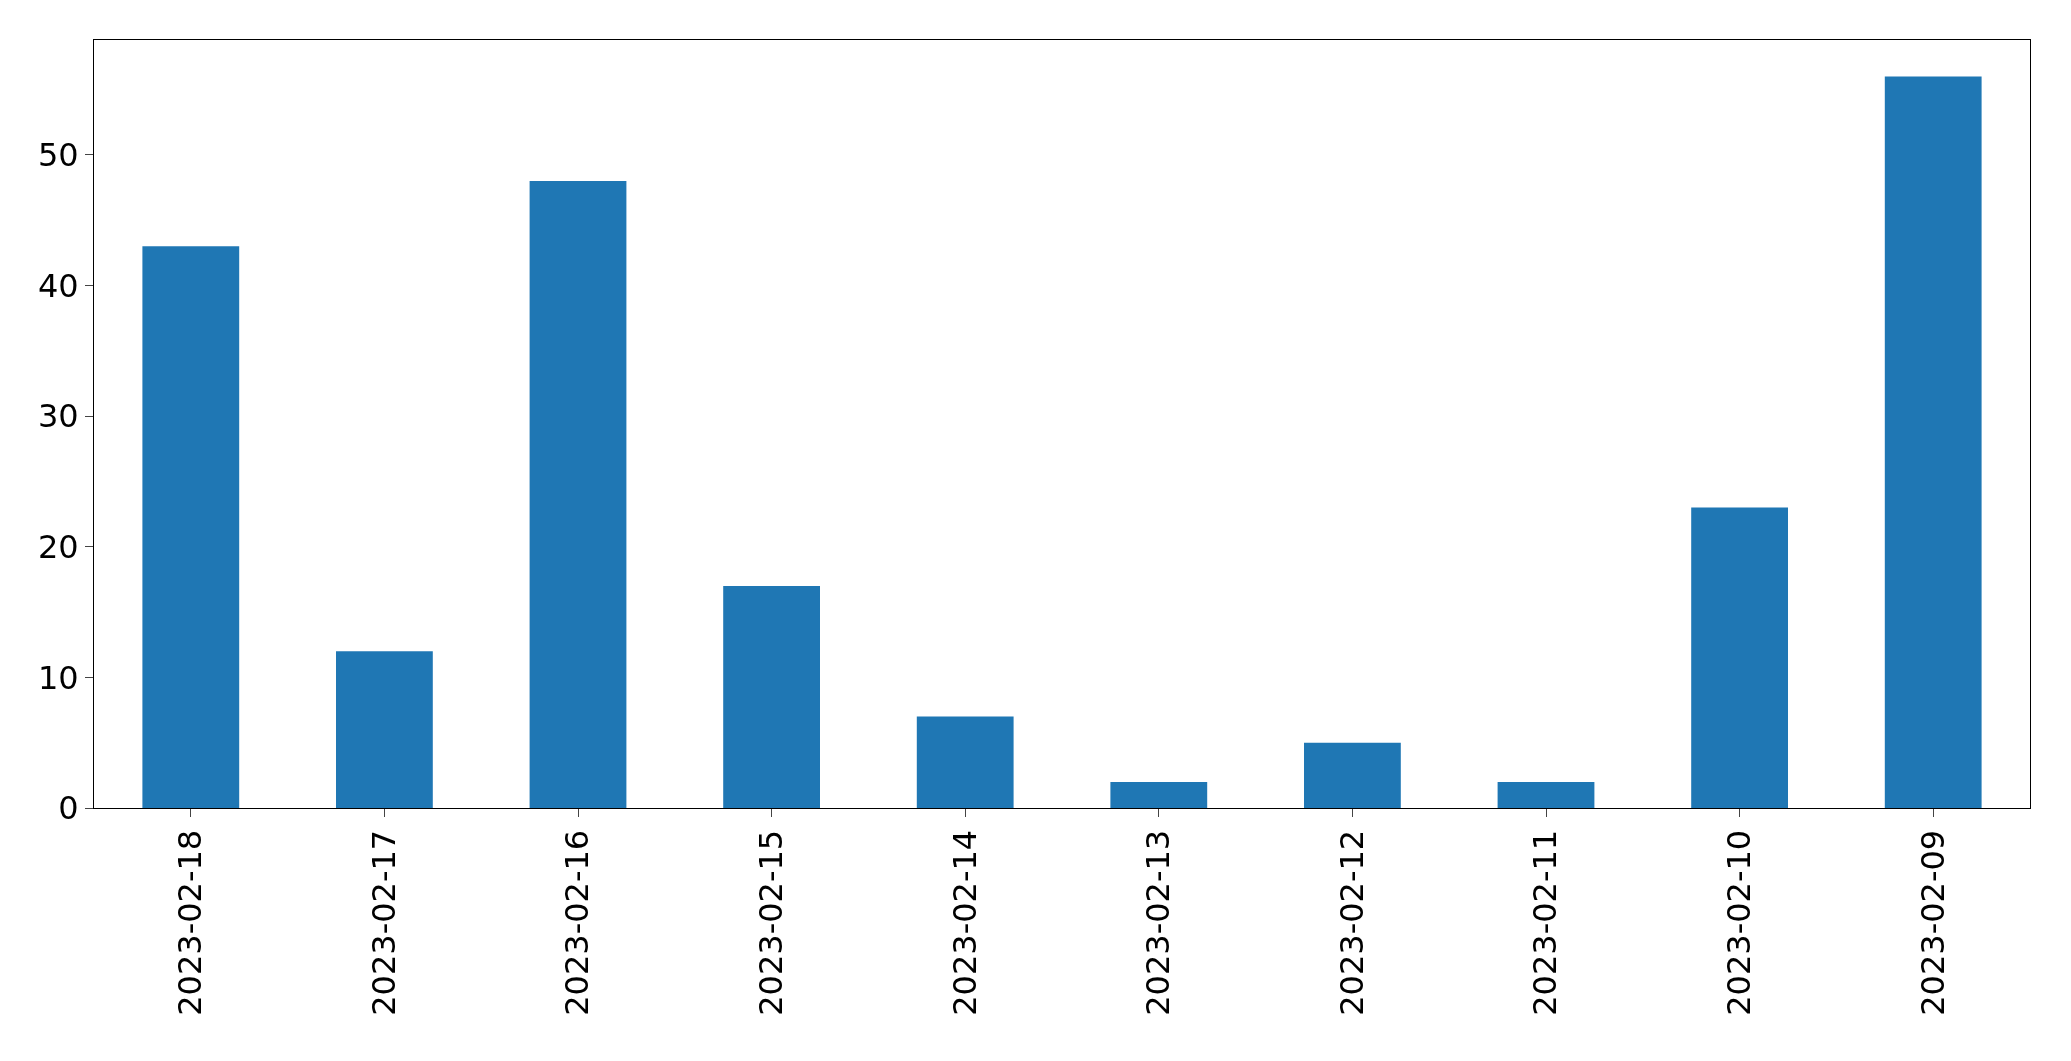 Image resolution: width=2071 pixels, height=1061 pixels. What do you see at coordinates (58, 416) in the screenshot?
I see `y-tick-label: 30` at bounding box center [58, 416].